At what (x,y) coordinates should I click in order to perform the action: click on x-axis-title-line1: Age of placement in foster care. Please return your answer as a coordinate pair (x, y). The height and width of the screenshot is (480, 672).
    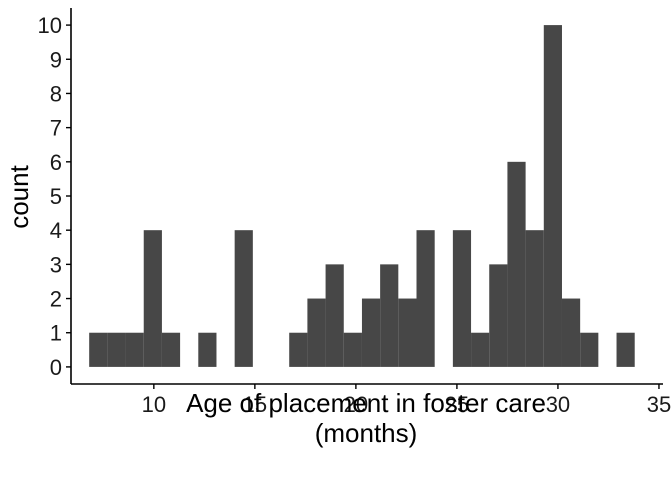
    Looking at the image, I should click on (366, 403).